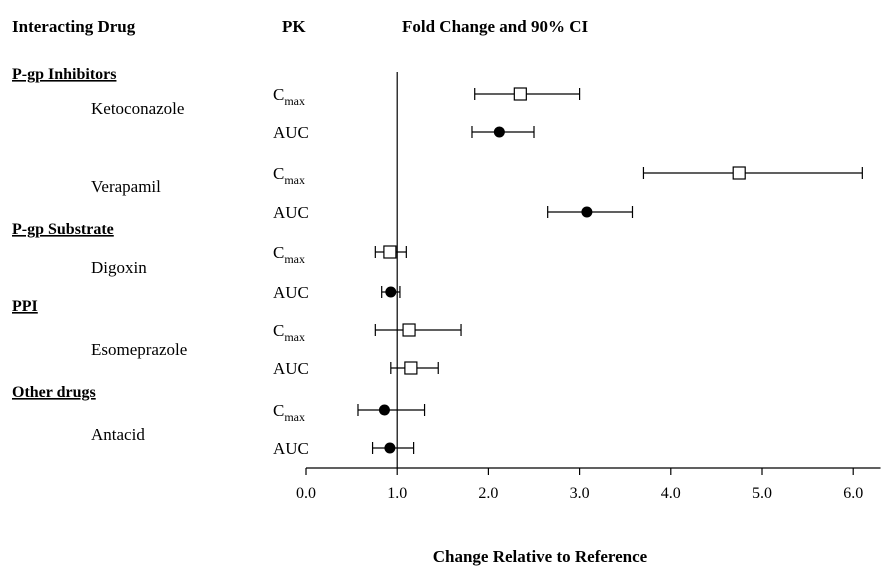 The height and width of the screenshot is (569, 890). What do you see at coordinates (291, 271) in the screenshot?
I see `pk-labels: Cmax AUC Cmax AUC Cmax AUC Cmax AUC Cmax AUC` at bounding box center [291, 271].